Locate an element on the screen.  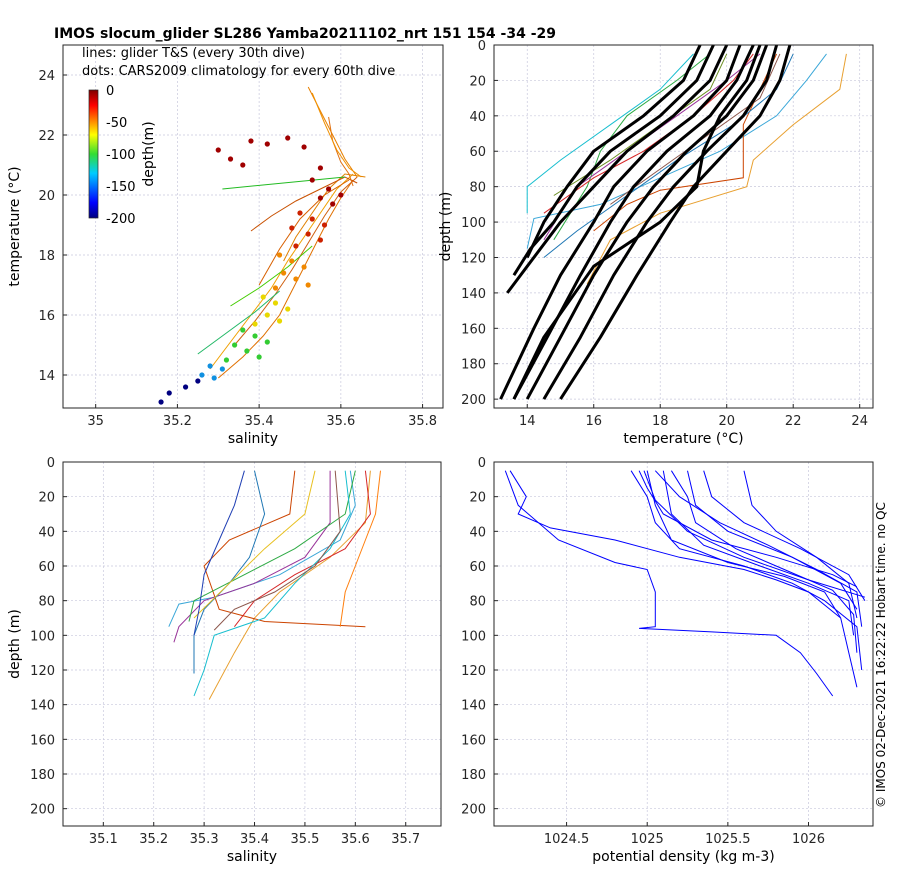
x-tick-label: 1024.5 is located at coordinates (567, 839).